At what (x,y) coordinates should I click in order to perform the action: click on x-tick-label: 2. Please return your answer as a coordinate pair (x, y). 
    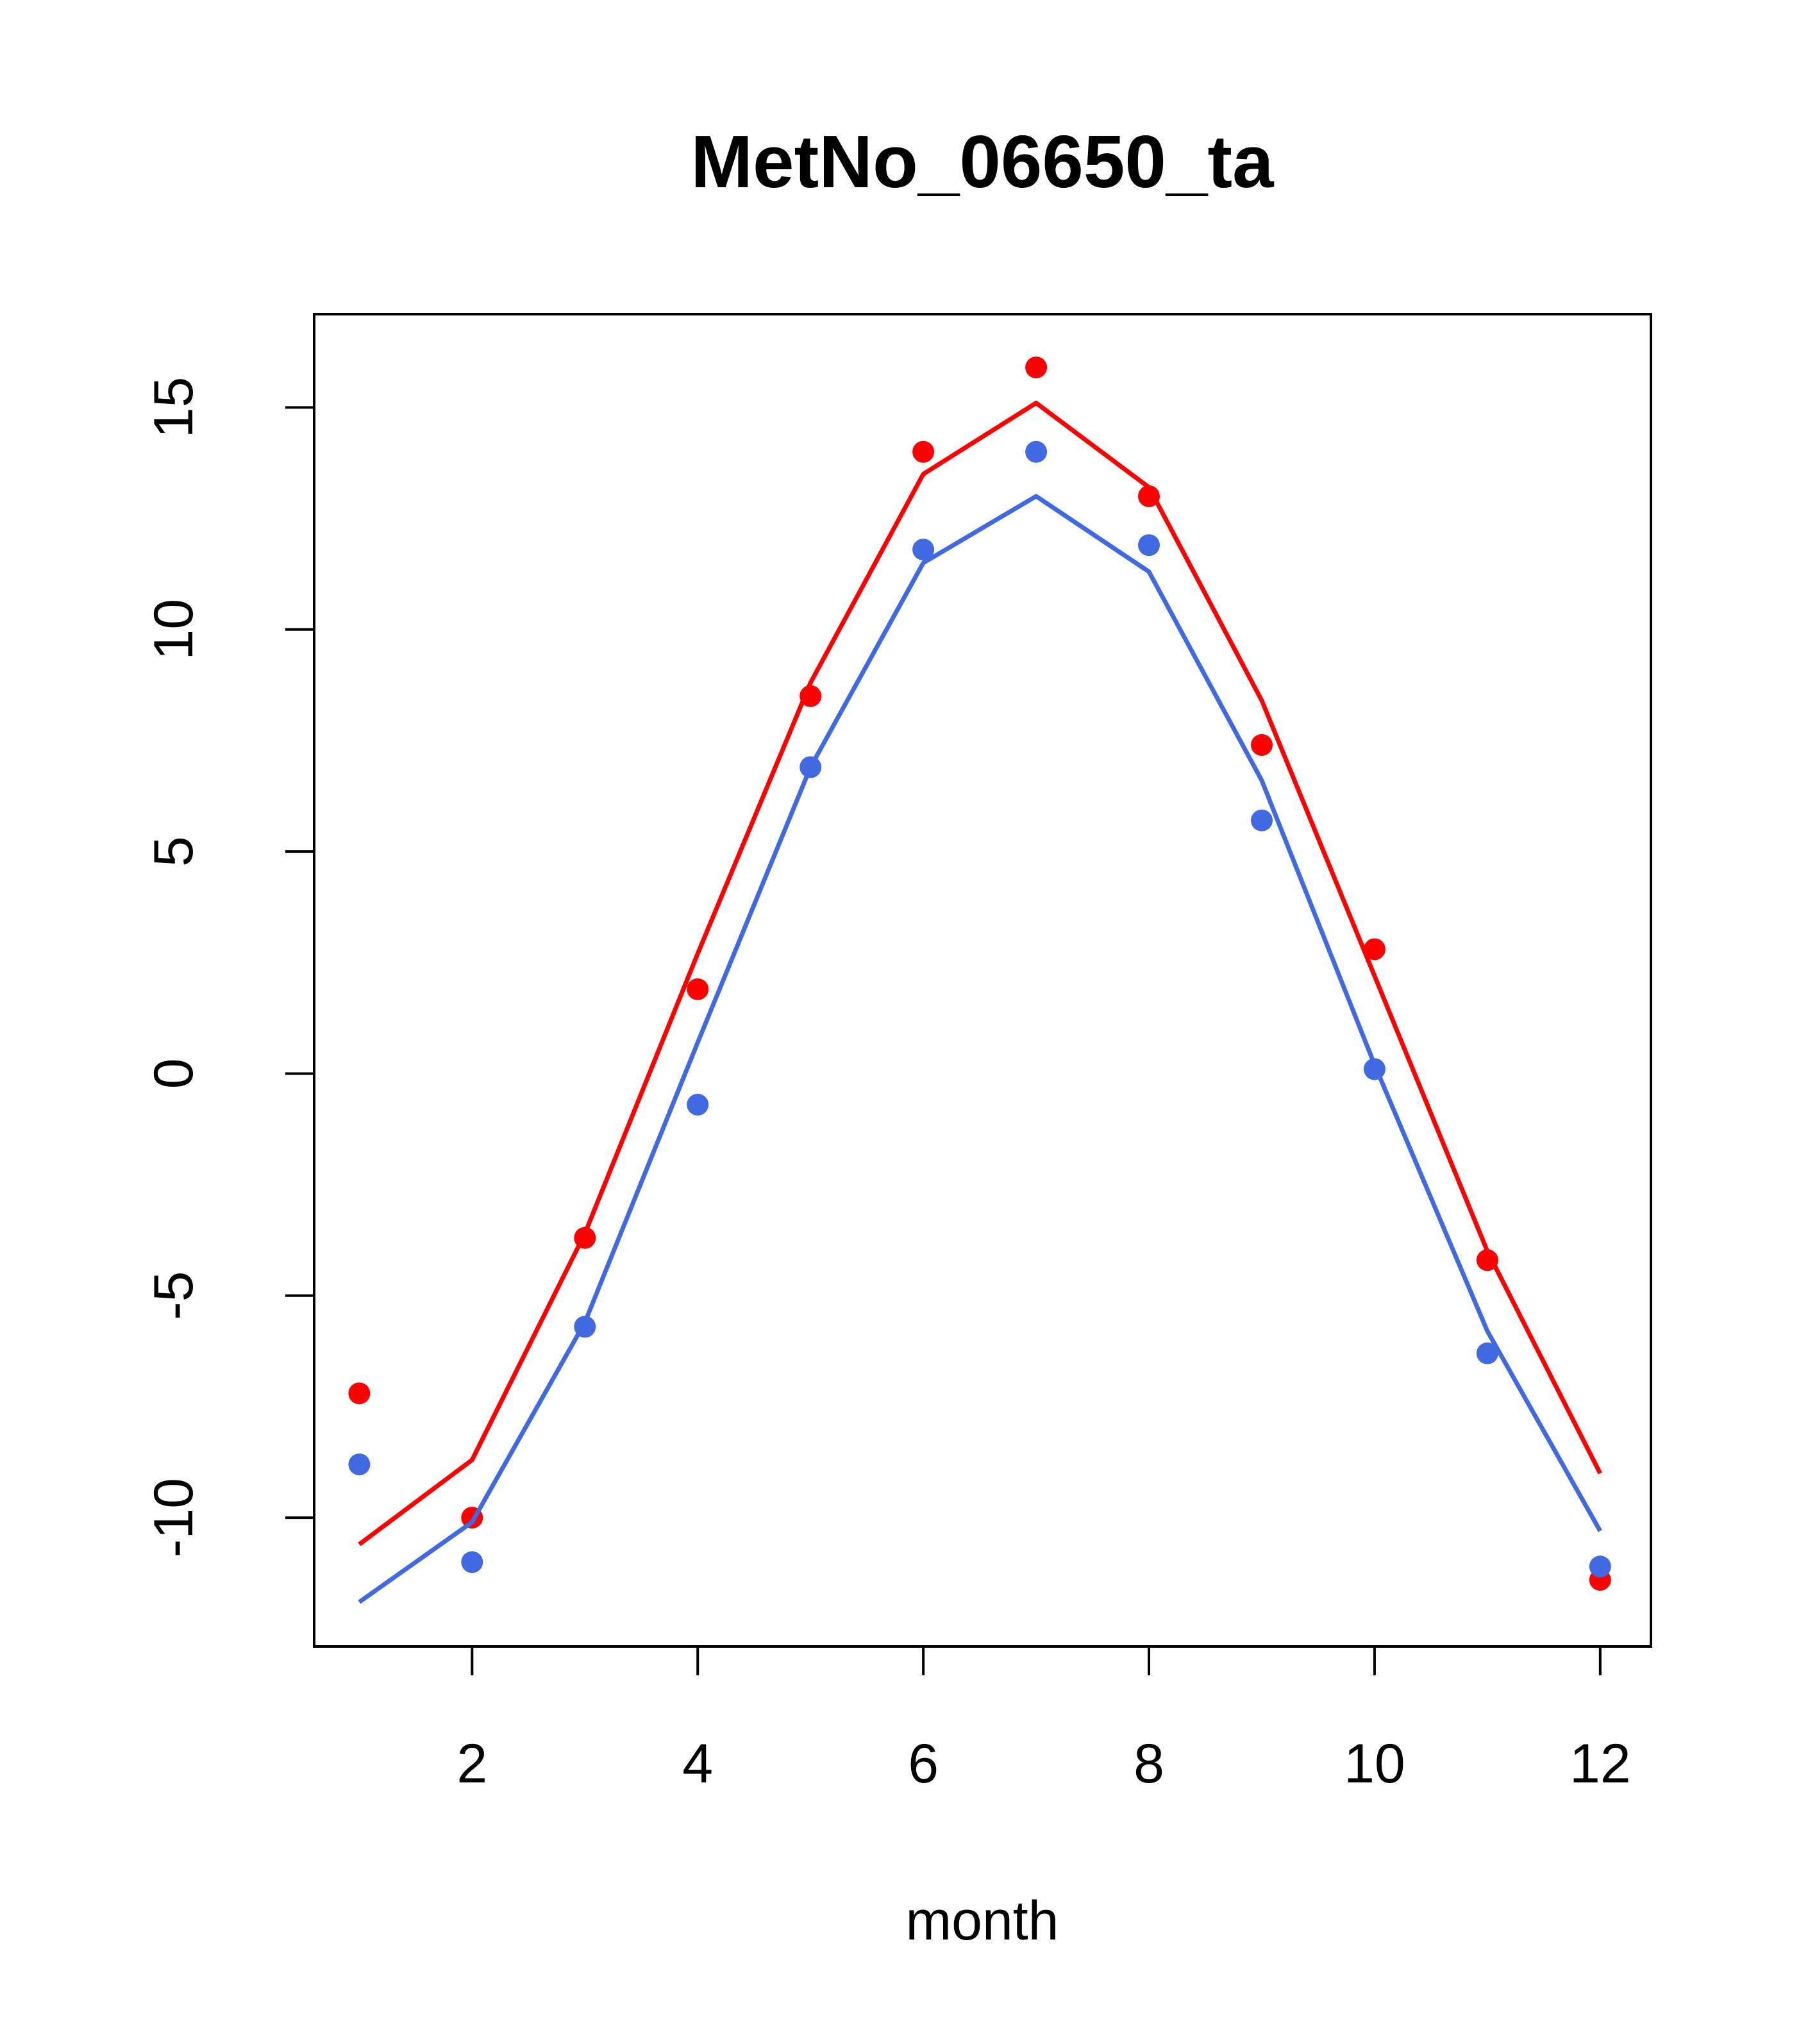
    Looking at the image, I should click on (472, 1764).